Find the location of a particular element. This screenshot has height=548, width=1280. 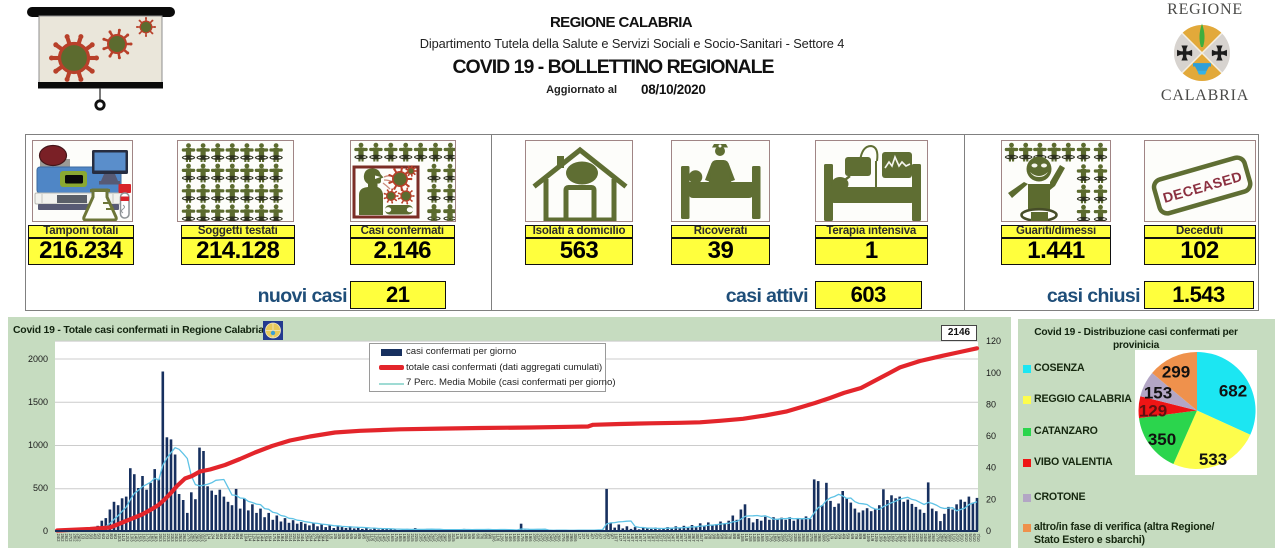

svg-text: 2/4 is located at coordinates (213, 537).